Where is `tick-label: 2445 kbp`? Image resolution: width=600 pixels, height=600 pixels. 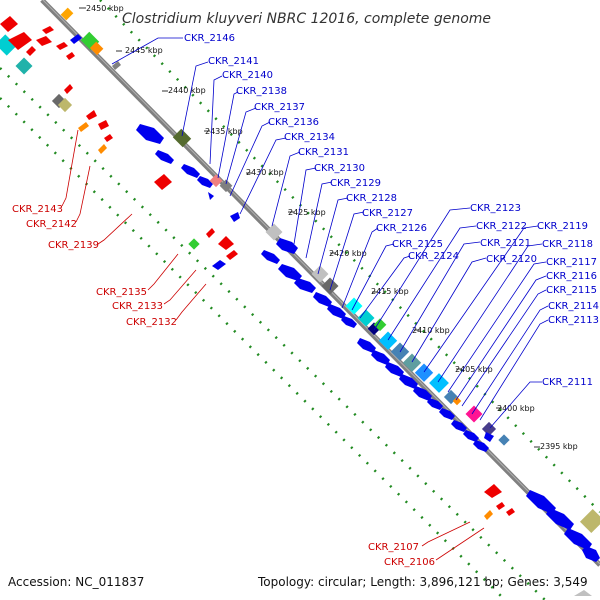
tick-label: 2445 kbp is located at coordinates (144, 50).